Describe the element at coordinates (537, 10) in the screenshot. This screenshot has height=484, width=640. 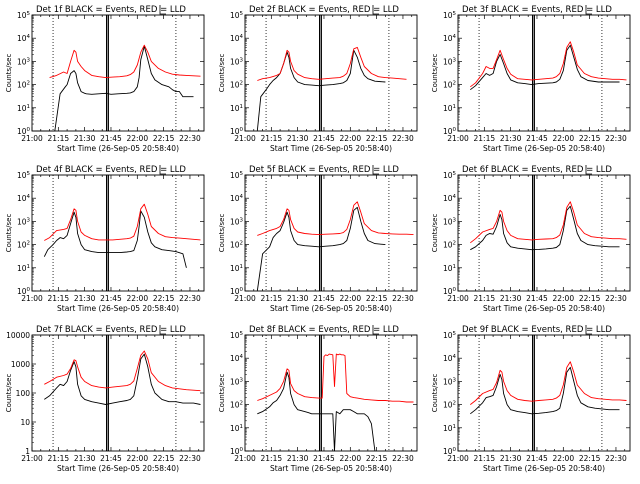
I see `panel-title: Det 3f BLACK = Events, RED = LLD` at that location.